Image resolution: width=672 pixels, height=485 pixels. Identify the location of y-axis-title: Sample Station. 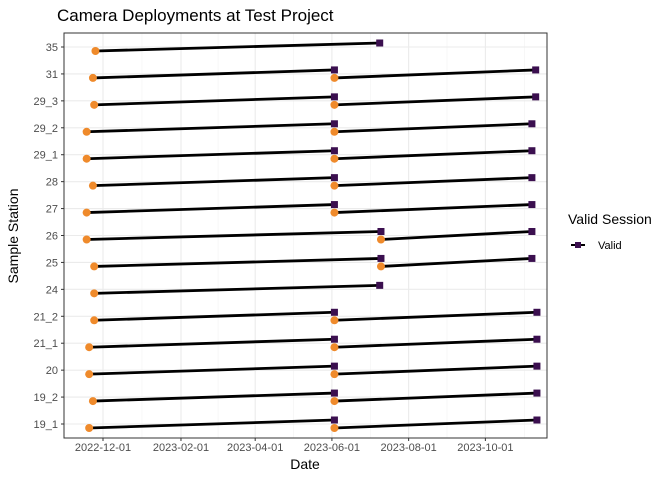
(13, 236).